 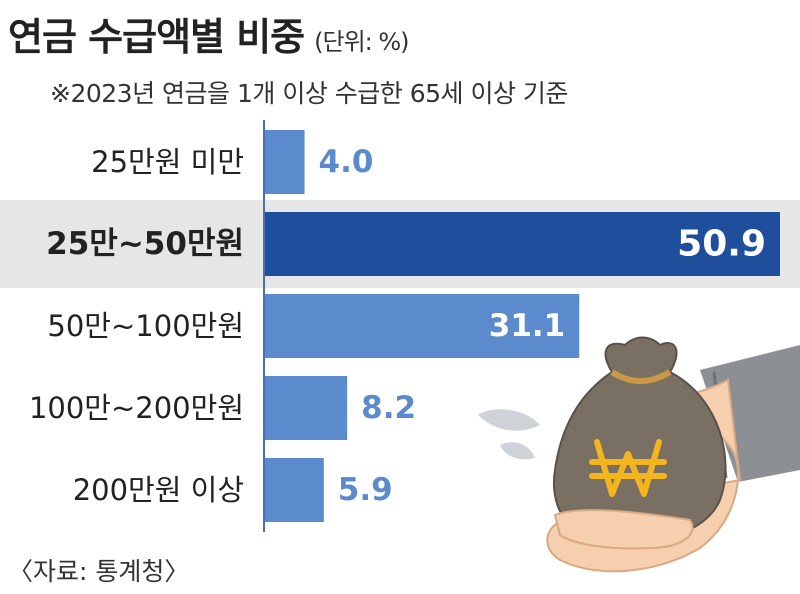 I want to click on value-label-2: 31.1, so click(x=527, y=326).